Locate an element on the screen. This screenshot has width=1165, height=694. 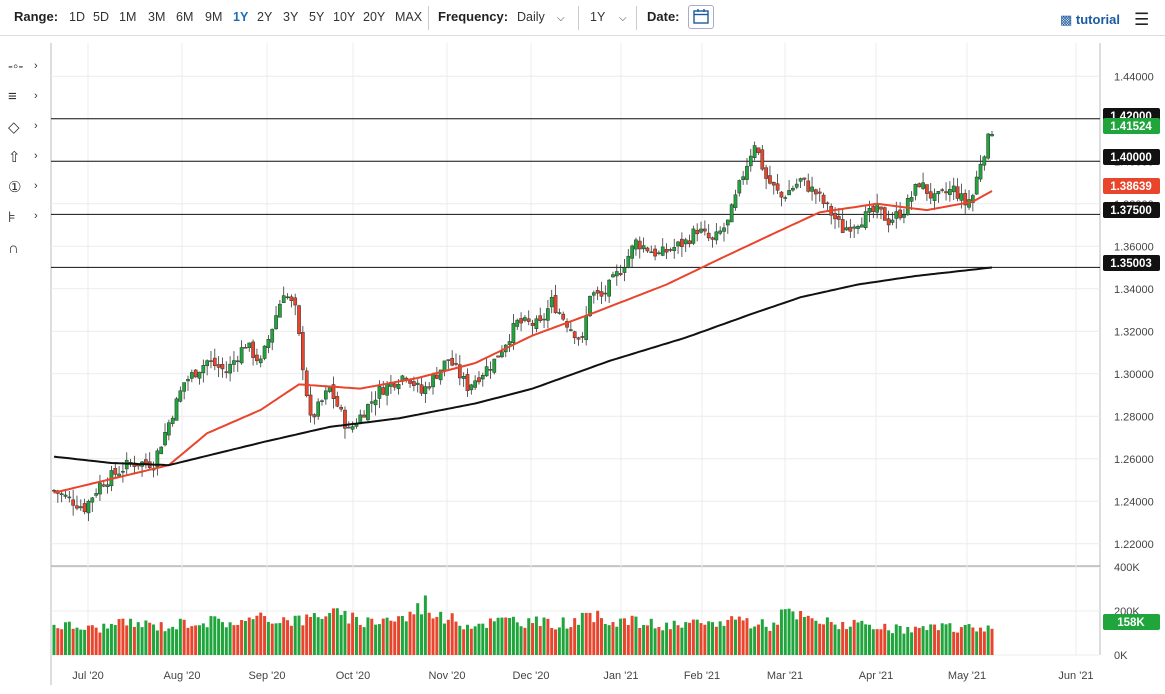
number-marker-icon: ① › is located at coordinates (26, 189).